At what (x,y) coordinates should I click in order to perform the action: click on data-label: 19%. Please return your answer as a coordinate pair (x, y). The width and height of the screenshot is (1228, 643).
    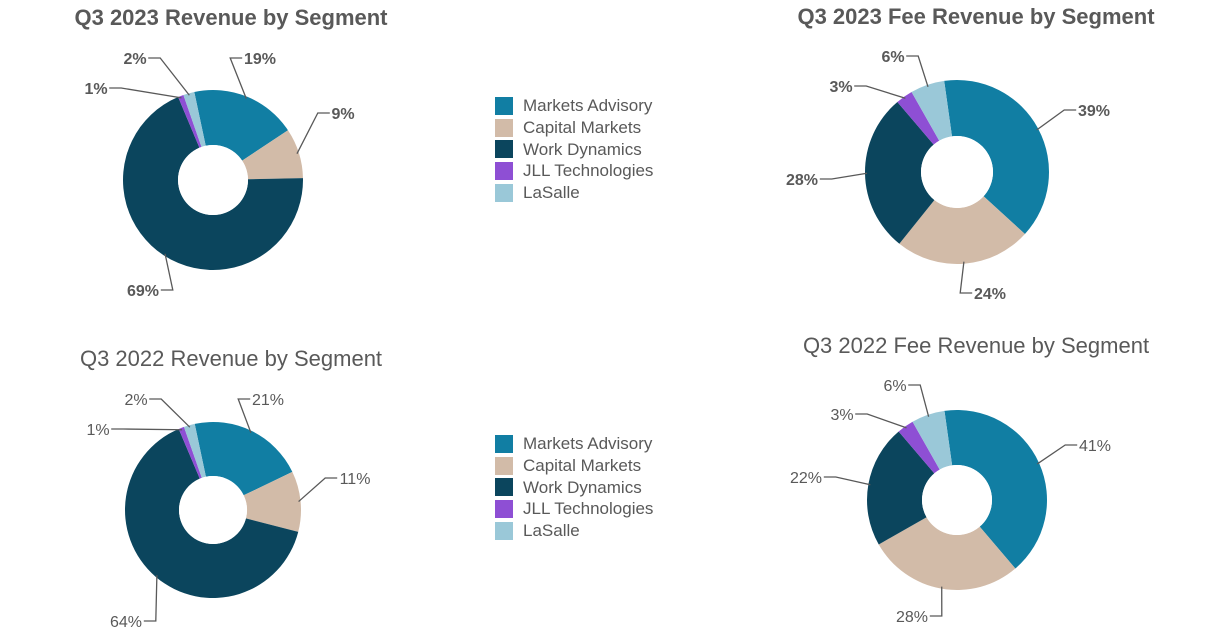
    Looking at the image, I should click on (260, 59).